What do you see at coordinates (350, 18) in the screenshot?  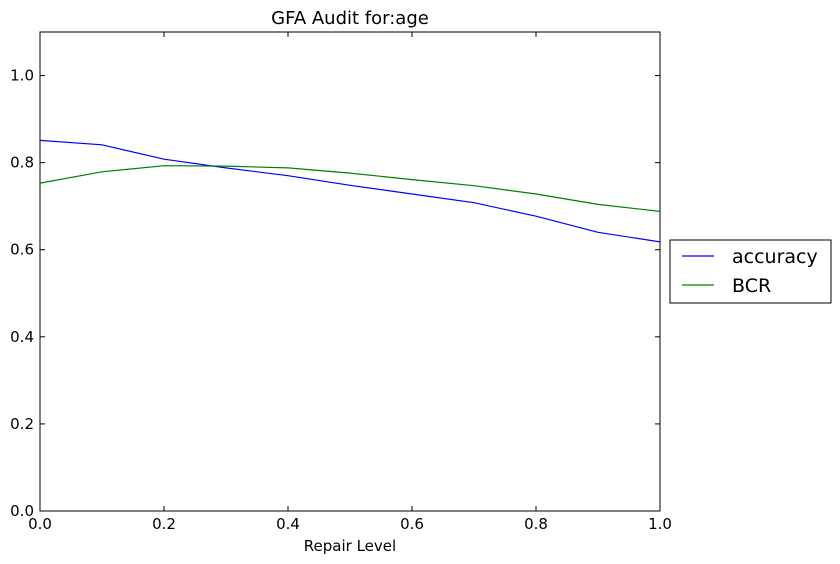 I see `chart-title: GFA Audit for:age` at bounding box center [350, 18].